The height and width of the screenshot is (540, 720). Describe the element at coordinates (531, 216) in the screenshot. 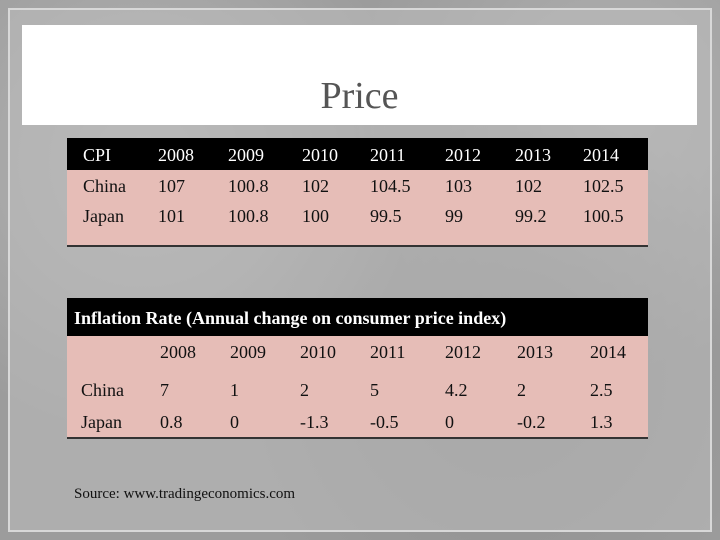

I see `table-cell: 99.2` at that location.